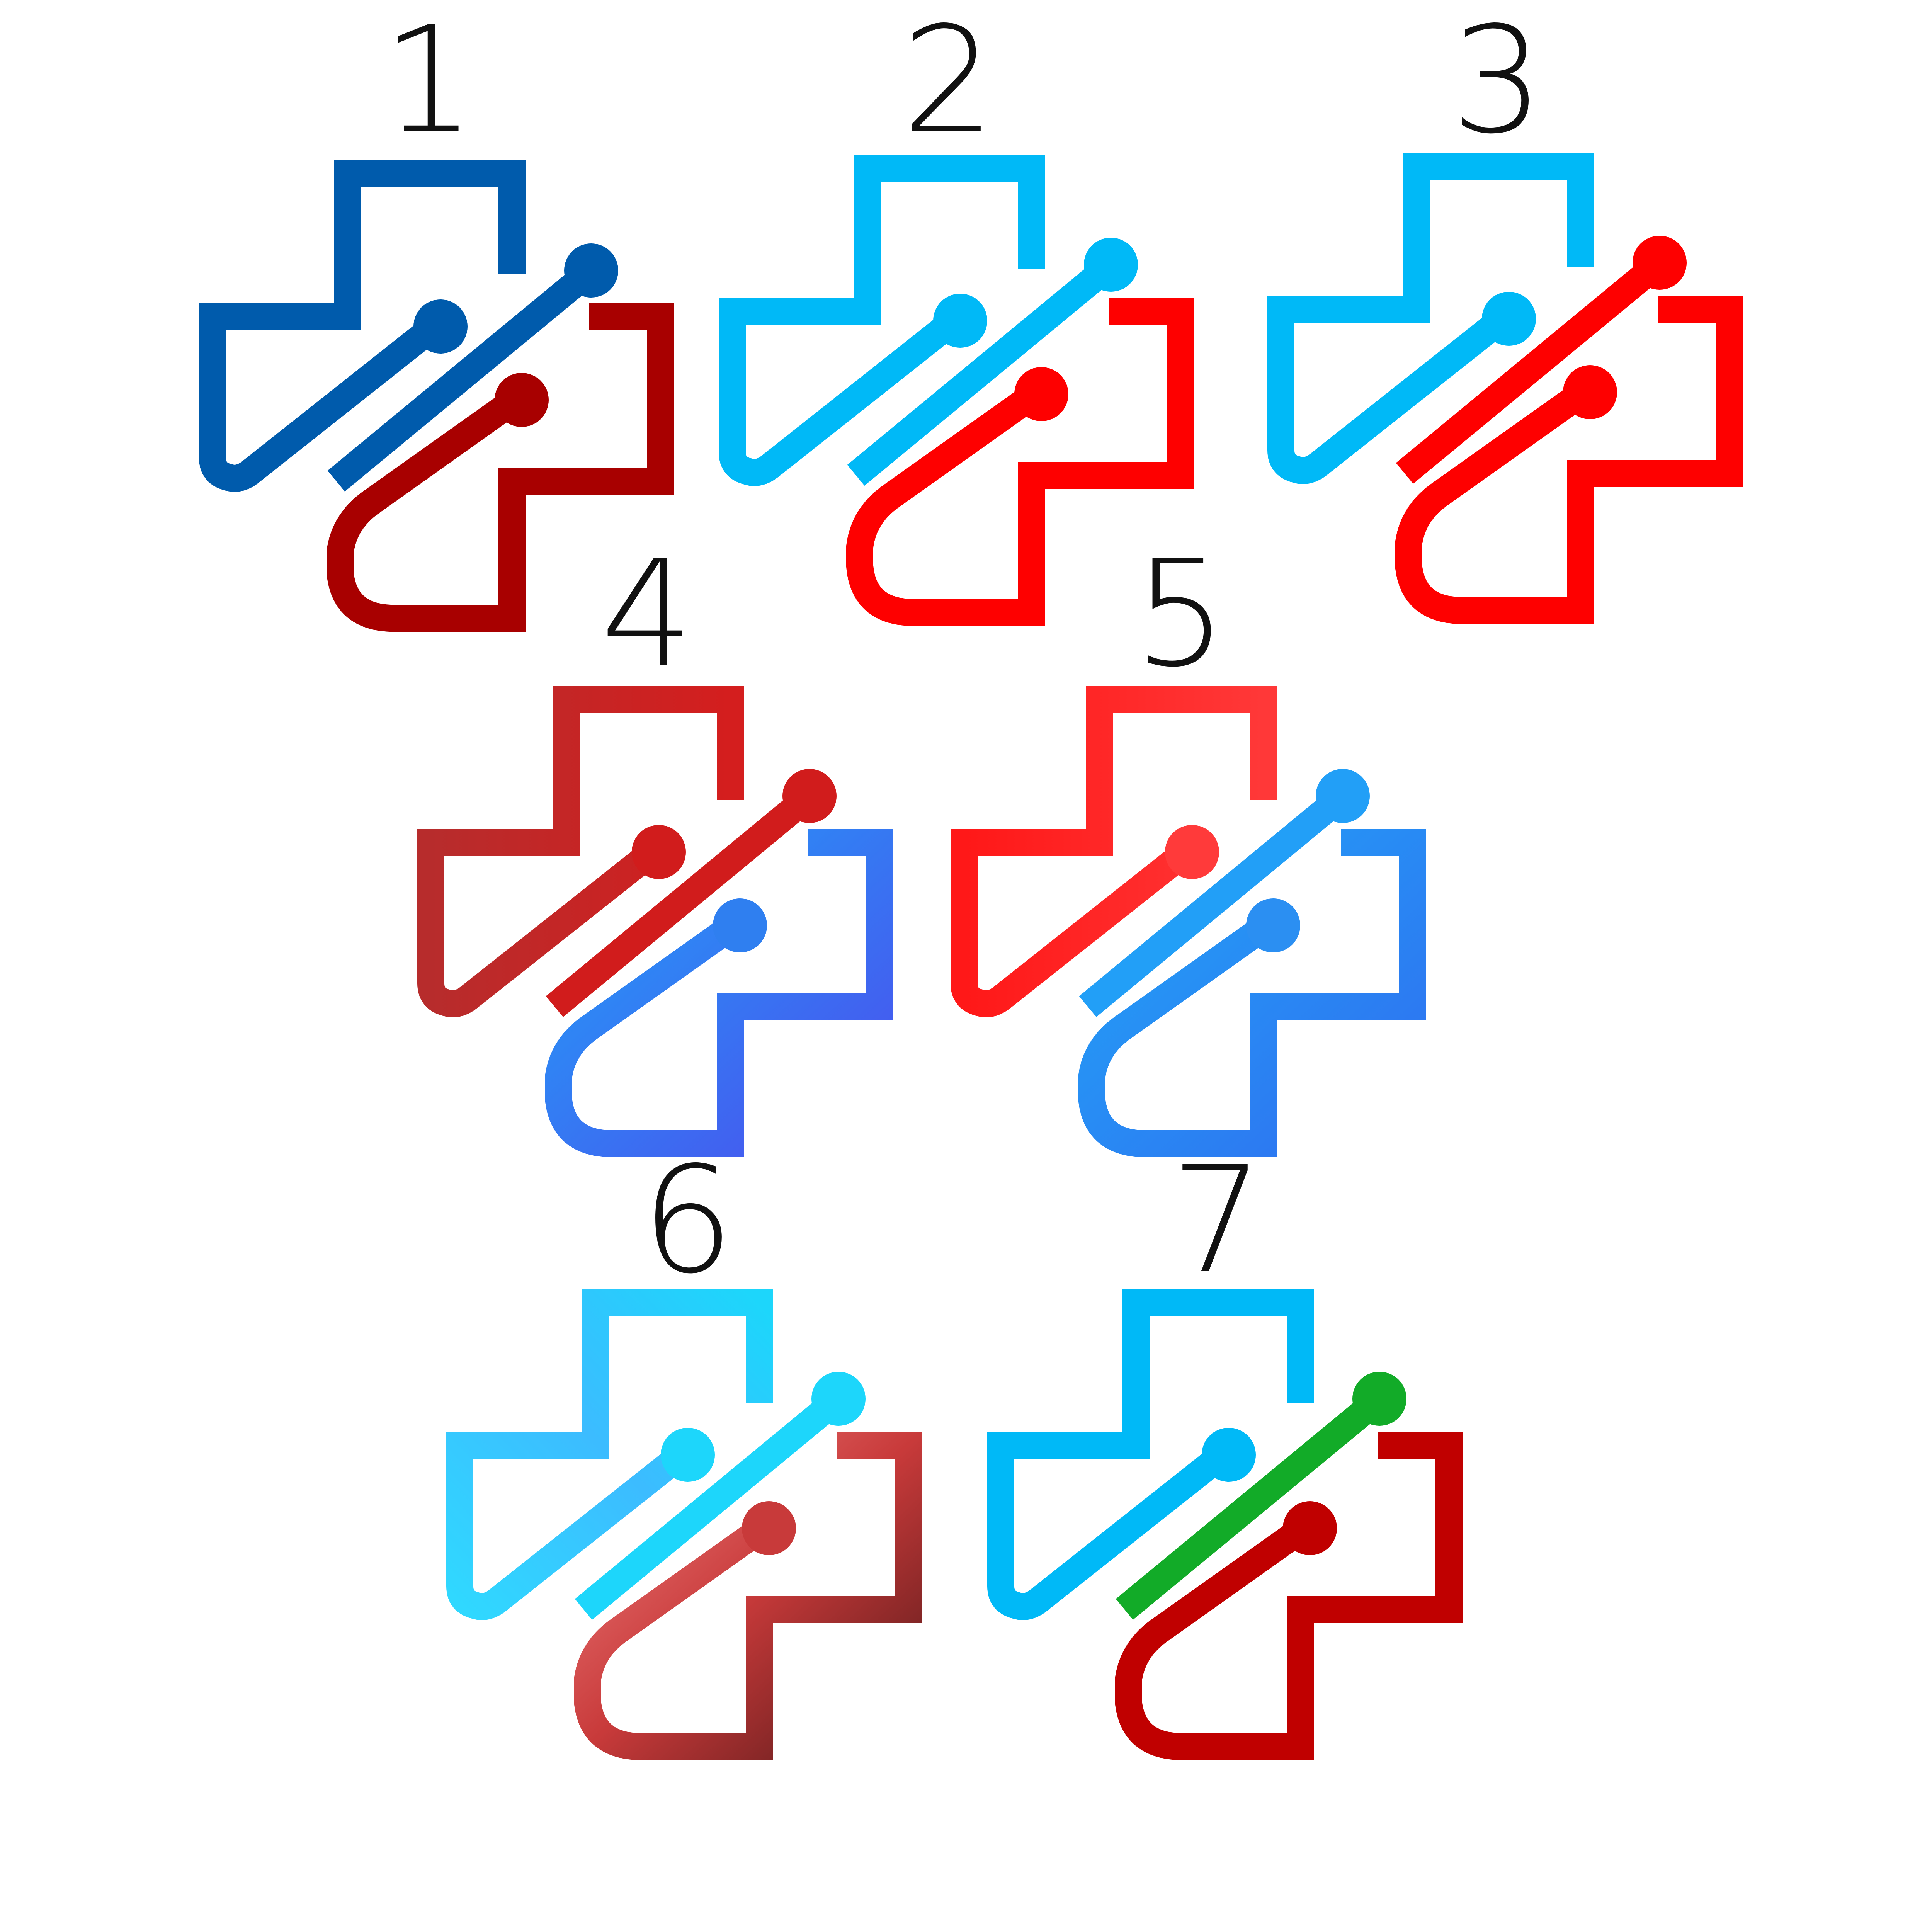 The width and height of the screenshot is (1932, 1932). I want to click on variant-number-label: 1, so click(429, 83).